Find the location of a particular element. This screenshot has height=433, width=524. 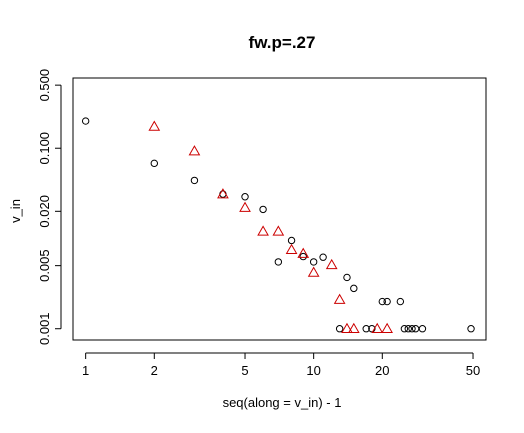

x-tick-label: 1 is located at coordinates (85, 370).